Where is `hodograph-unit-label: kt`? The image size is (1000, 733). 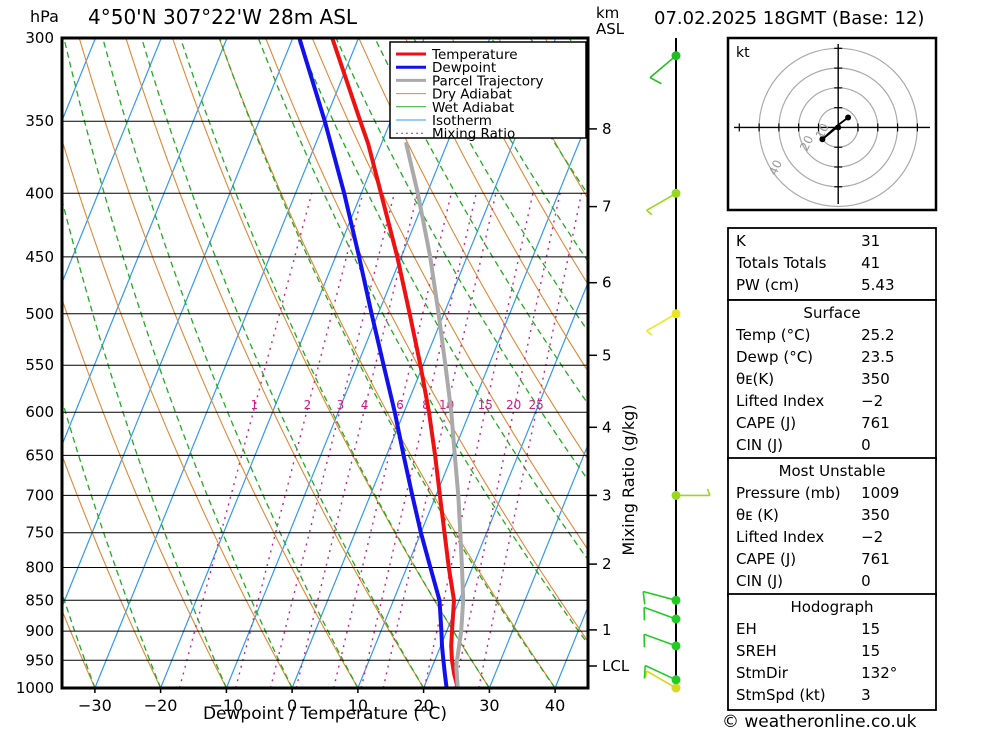
hodograph-unit-label: kt is located at coordinates (743, 53).